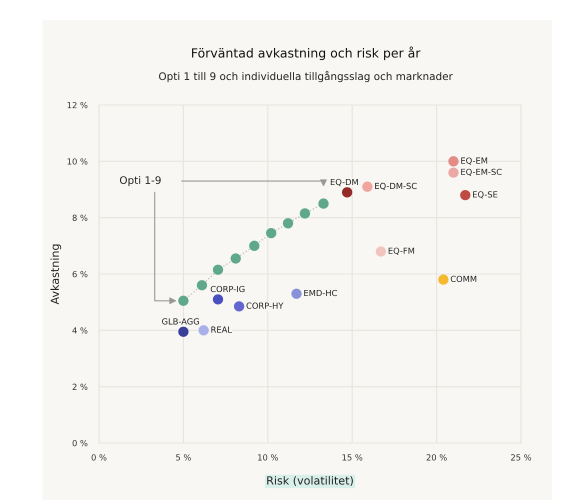 This screenshot has height=500, width=566. Describe the element at coordinates (320, 293) in the screenshot. I see `series-label: EMD-HC` at that location.